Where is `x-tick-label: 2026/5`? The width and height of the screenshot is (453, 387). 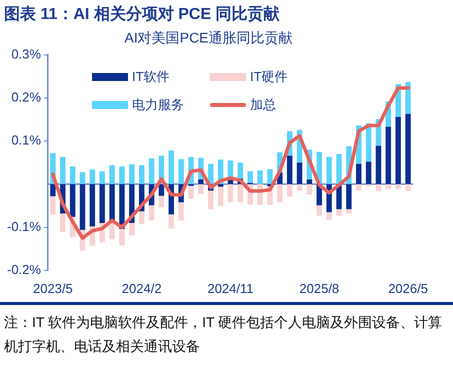 x-tick-label: 2026/5 is located at coordinates (408, 288).